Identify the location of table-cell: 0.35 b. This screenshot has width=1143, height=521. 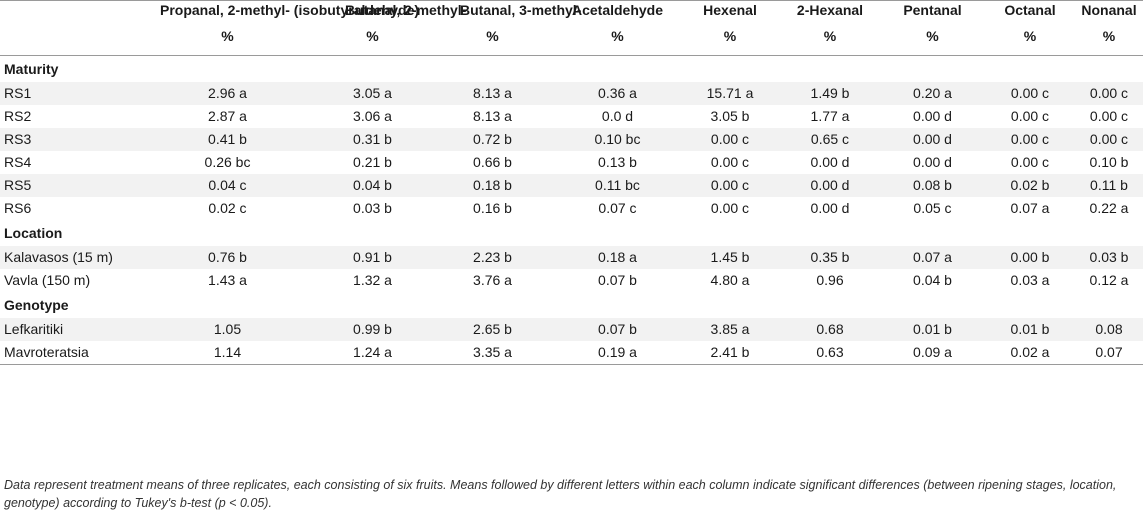
(830, 257).